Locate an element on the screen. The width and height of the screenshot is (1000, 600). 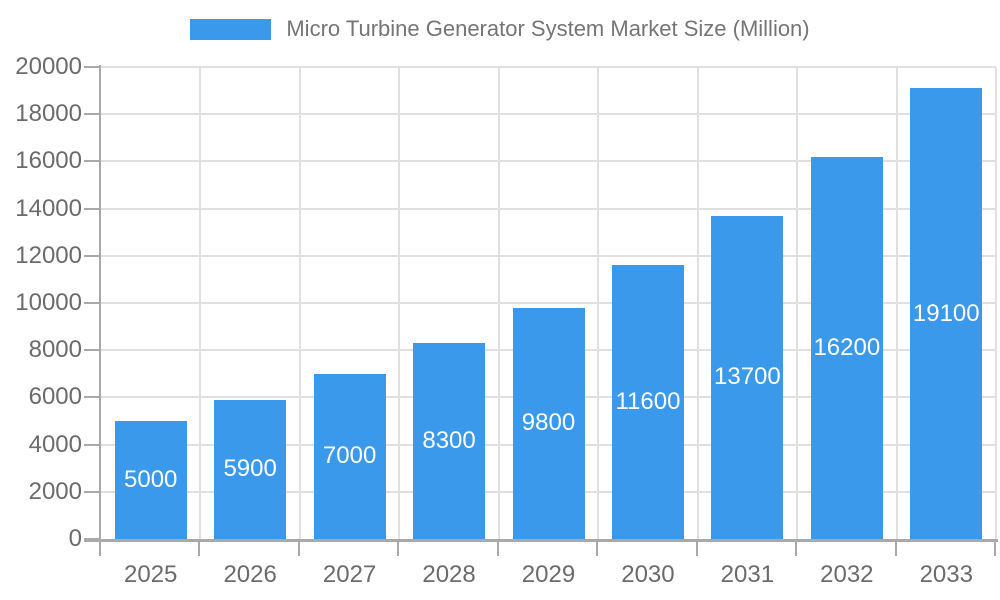
bar: 11600 is located at coordinates (647, 402).